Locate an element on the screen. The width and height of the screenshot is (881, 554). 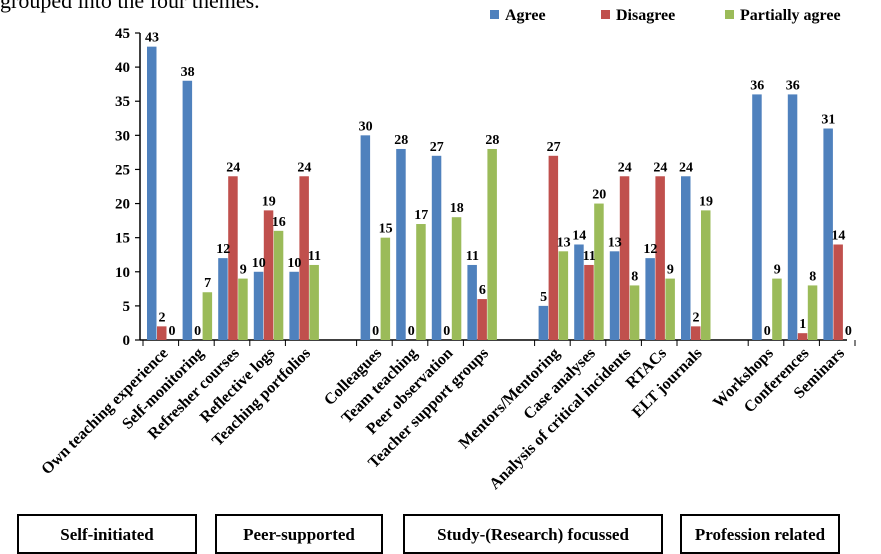
data-label: 5 is located at coordinates (543, 297).